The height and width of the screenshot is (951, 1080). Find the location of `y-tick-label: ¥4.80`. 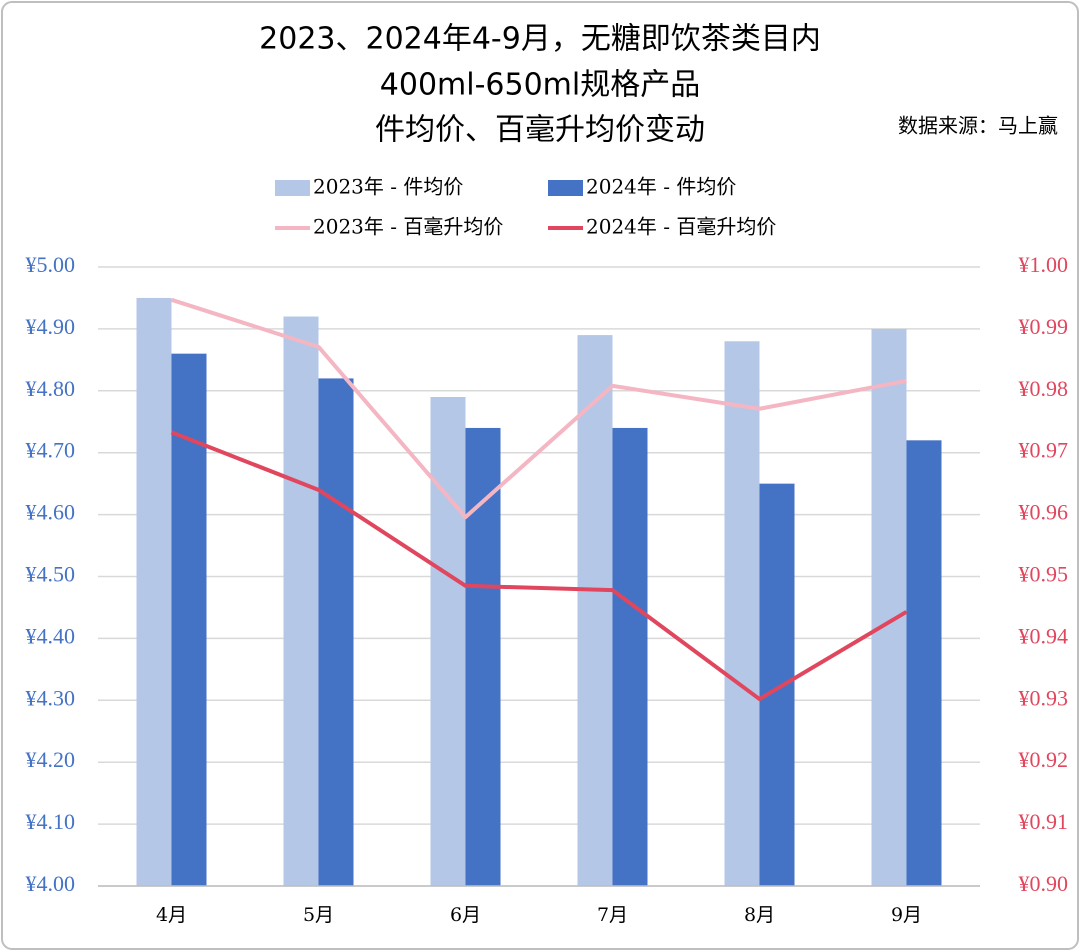

y-tick-label: ¥4.80 is located at coordinates (51, 388).